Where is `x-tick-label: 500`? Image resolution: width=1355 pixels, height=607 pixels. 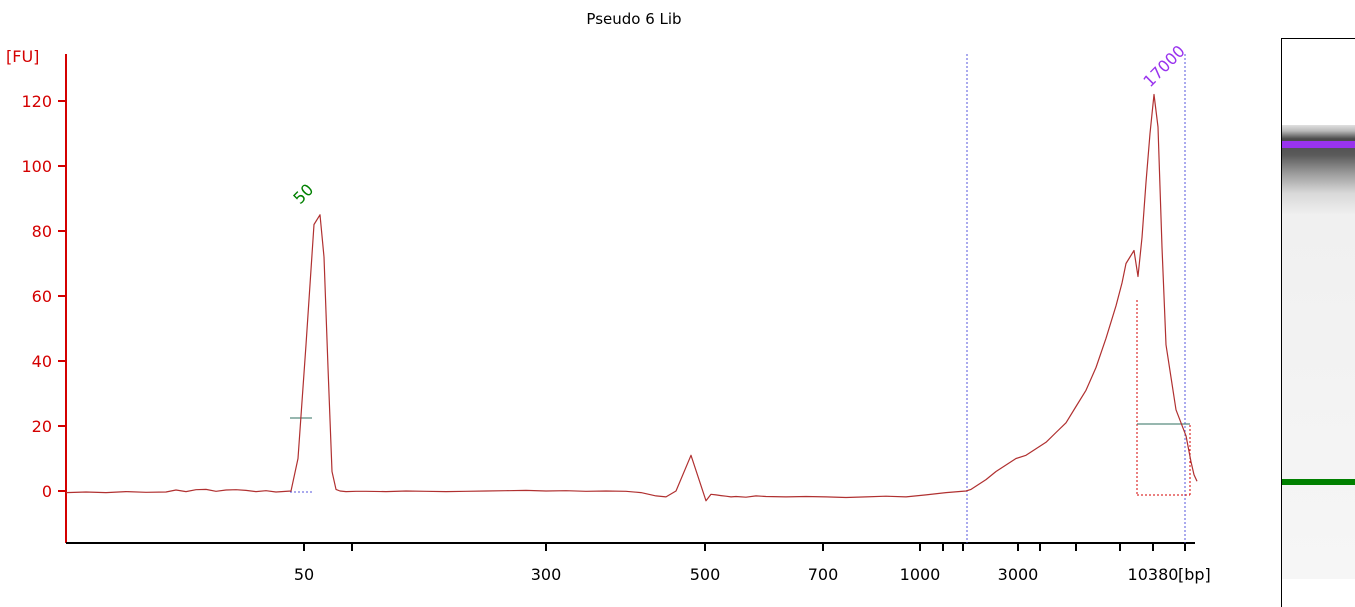 x-tick-label: 500 is located at coordinates (705, 574).